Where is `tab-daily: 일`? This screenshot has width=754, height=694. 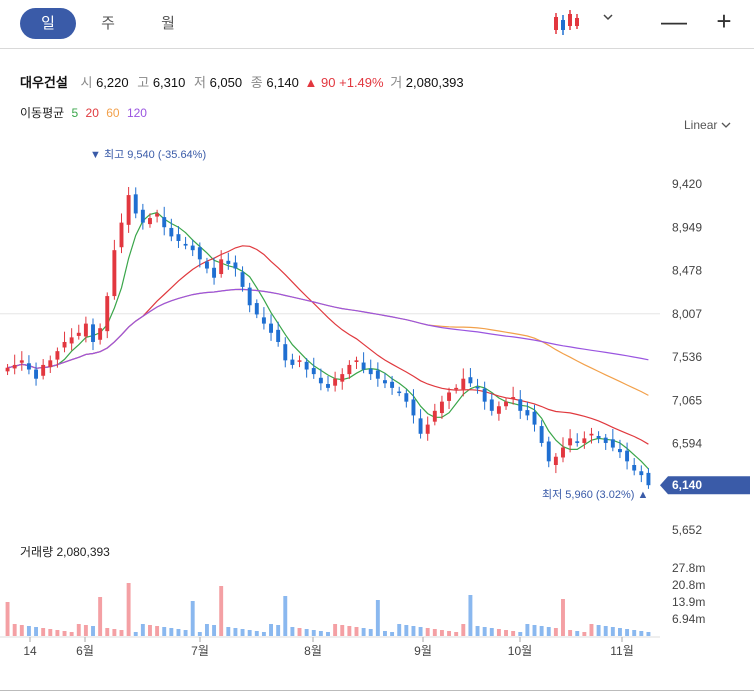
tab-daily: 일 is located at coordinates (48, 23).